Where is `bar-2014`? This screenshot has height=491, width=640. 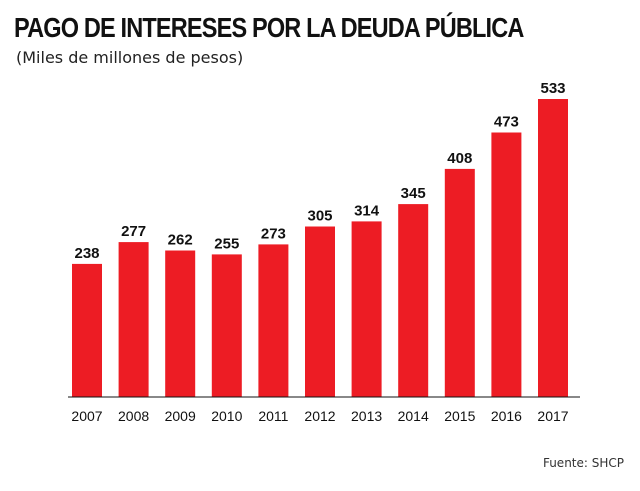
bar-2014 is located at coordinates (413, 300).